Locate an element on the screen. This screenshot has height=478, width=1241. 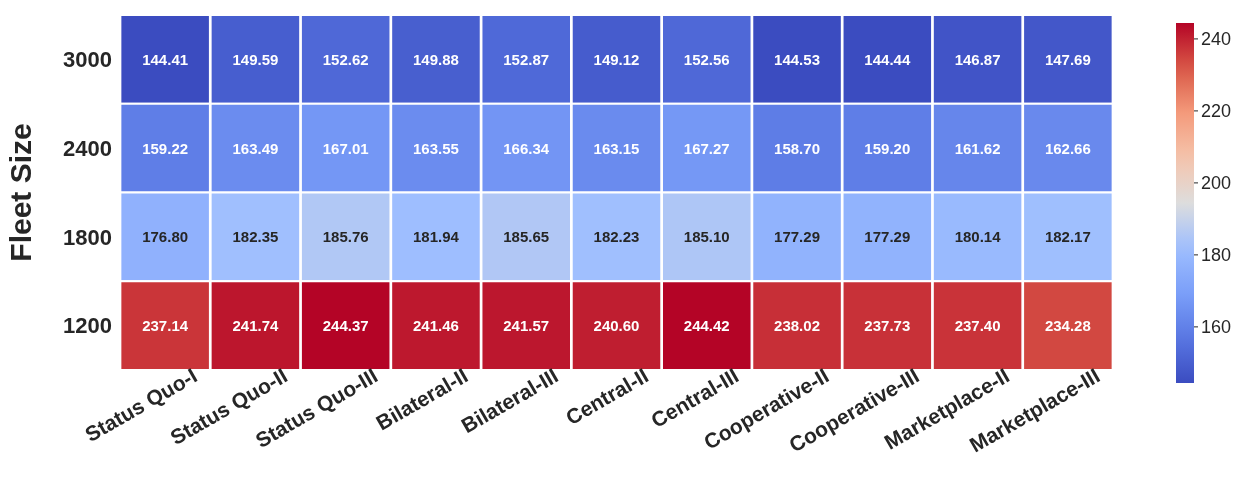
y-tick-label: 2400 is located at coordinates (87, 148).